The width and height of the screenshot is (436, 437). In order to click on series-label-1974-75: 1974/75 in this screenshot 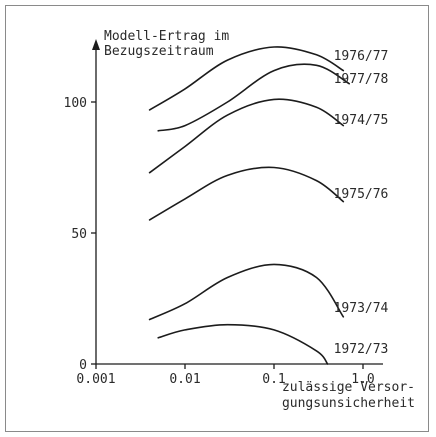, I will do `click(361, 120)`.